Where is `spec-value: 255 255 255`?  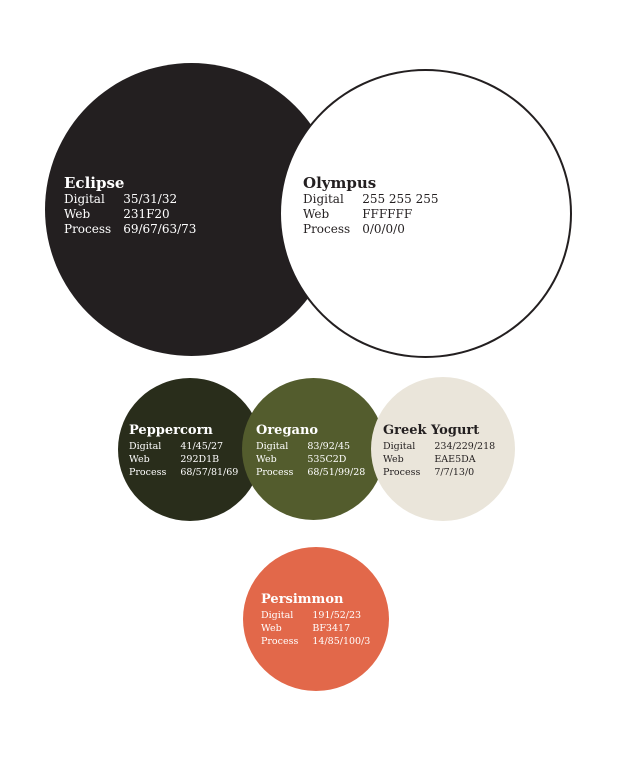 spec-value: 255 255 255 is located at coordinates (400, 199).